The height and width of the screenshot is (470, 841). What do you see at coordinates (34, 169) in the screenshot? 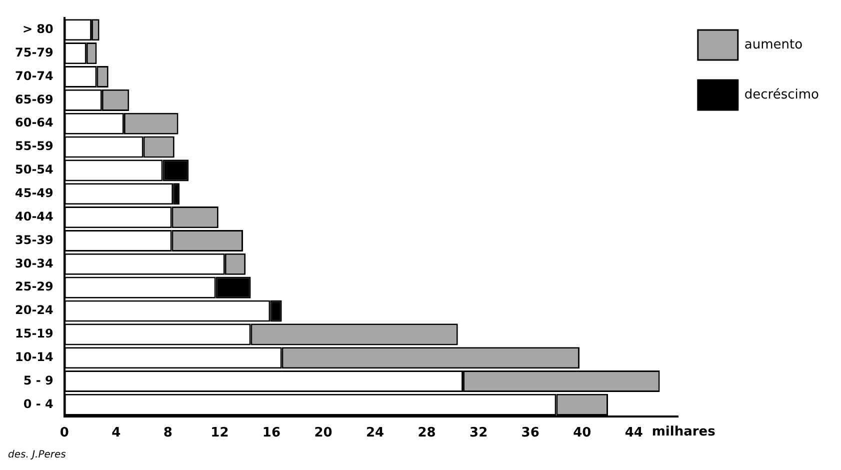
I see `y-tick-label: 50-54` at bounding box center [34, 169].